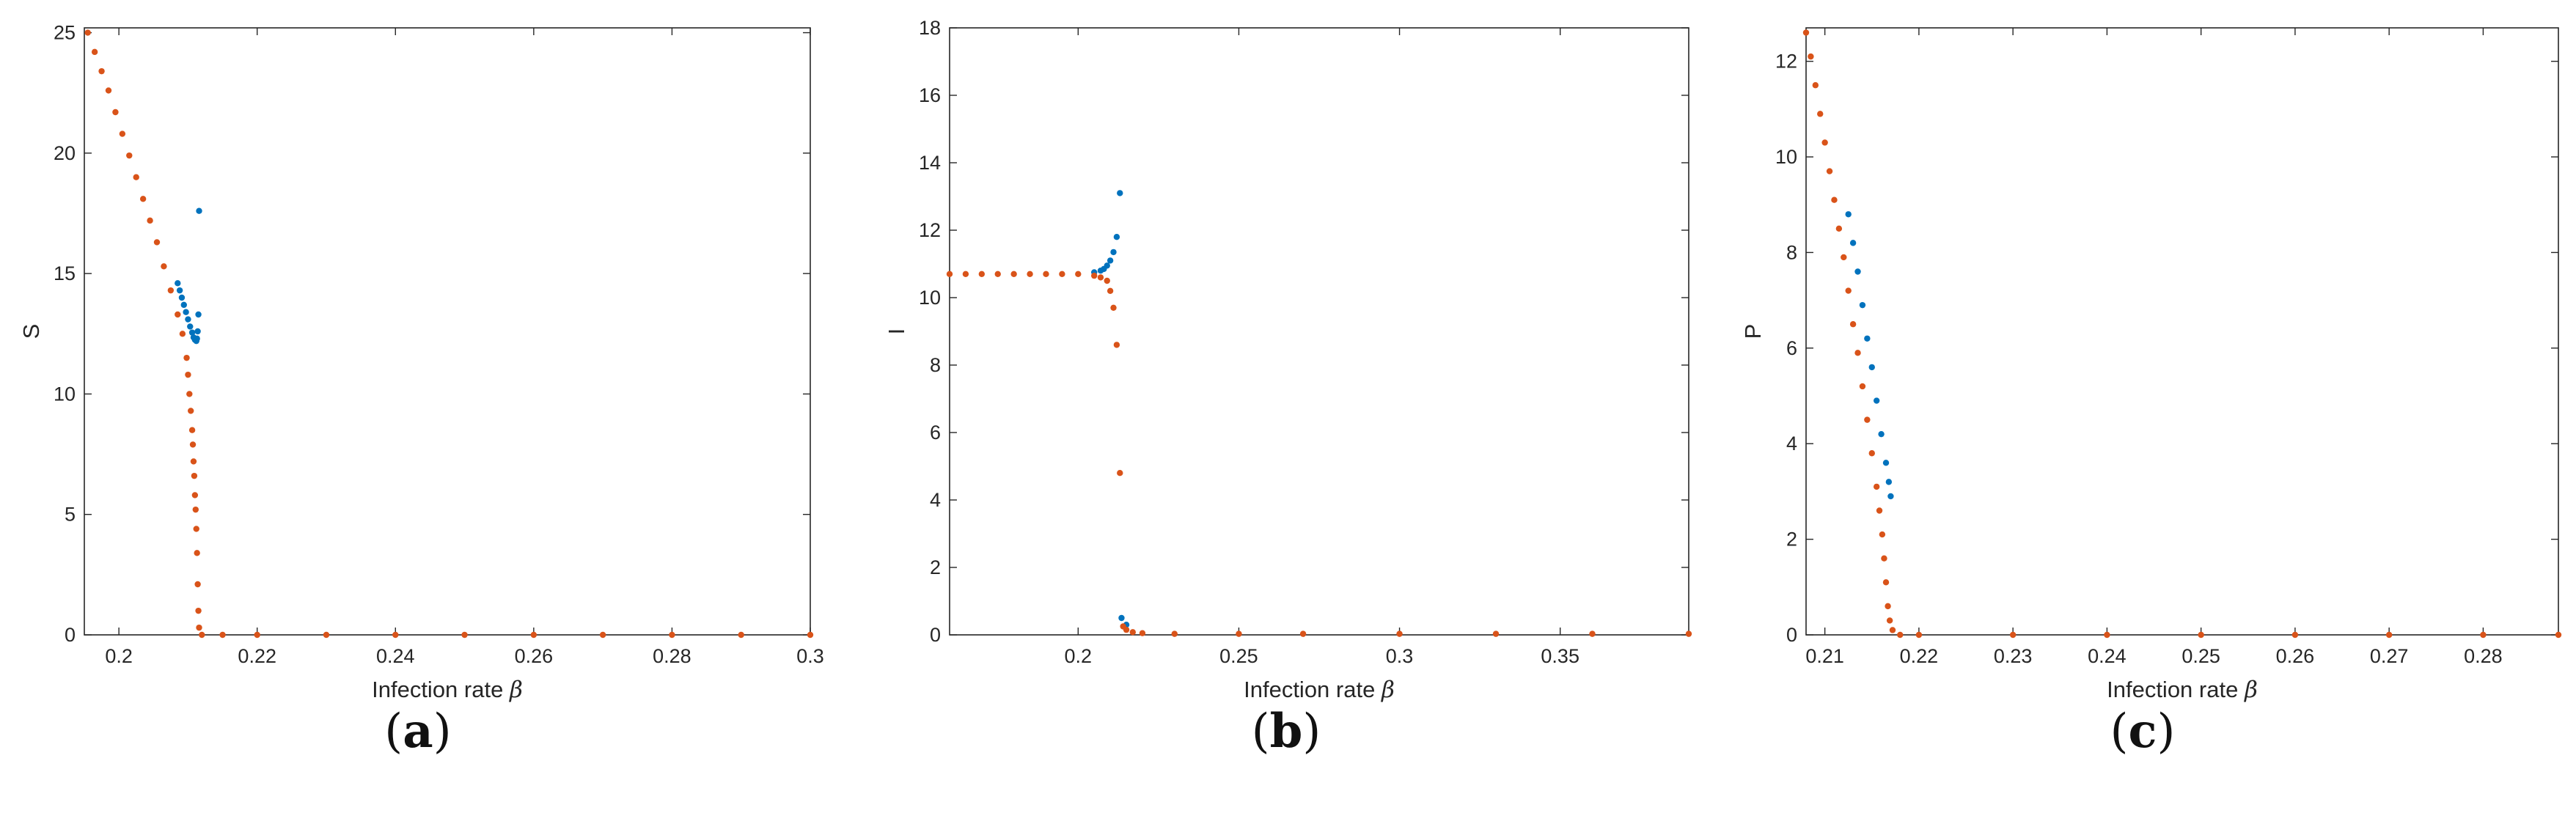 The image size is (2576, 813). I want to click on y-tick-label: 2, so click(1792, 540).